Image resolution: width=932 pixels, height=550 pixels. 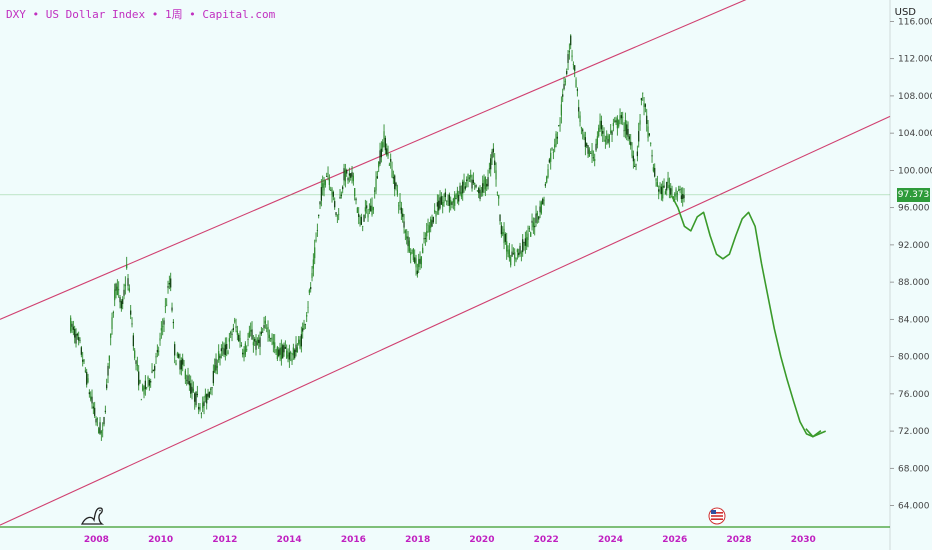 What do you see at coordinates (915, 134) in the screenshot?
I see `y-tick-label: 104.000` at bounding box center [915, 134].